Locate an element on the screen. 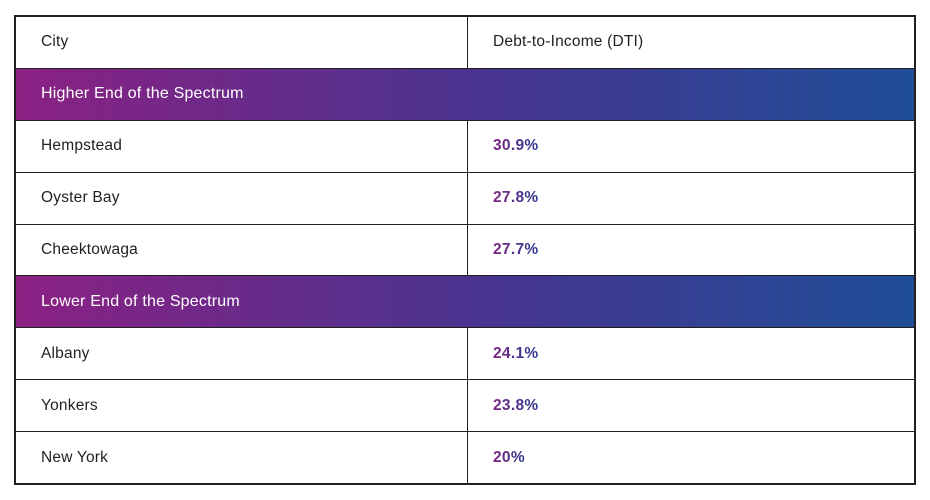 The image size is (930, 500). section-band-higher-label: Higher End of the Spectrum is located at coordinates (142, 94).